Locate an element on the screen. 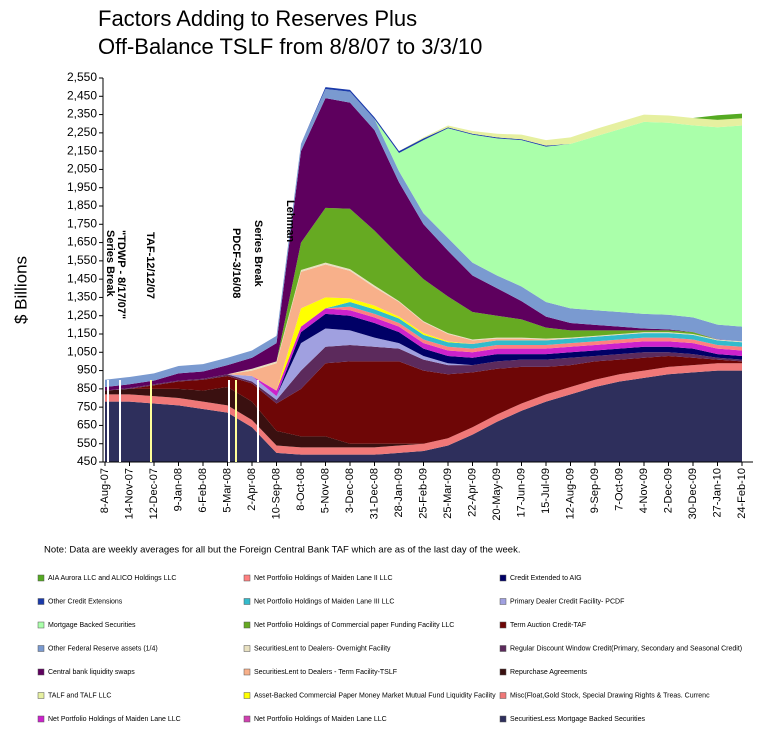  y-tick-label: 550 is located at coordinates (87, 443).